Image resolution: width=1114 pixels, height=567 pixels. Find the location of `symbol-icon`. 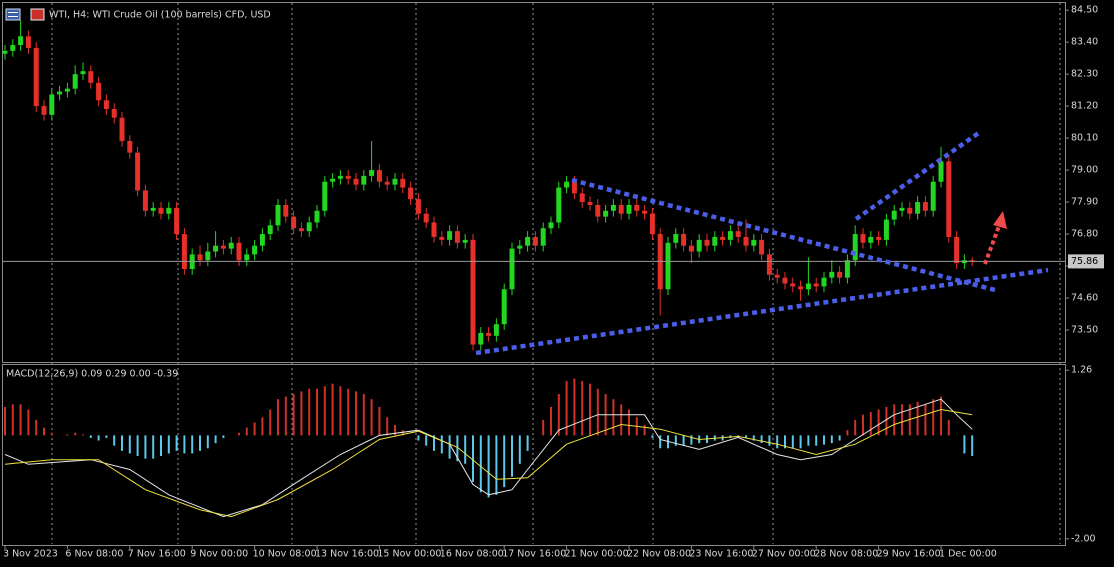

symbol-icon is located at coordinates (13, 14).